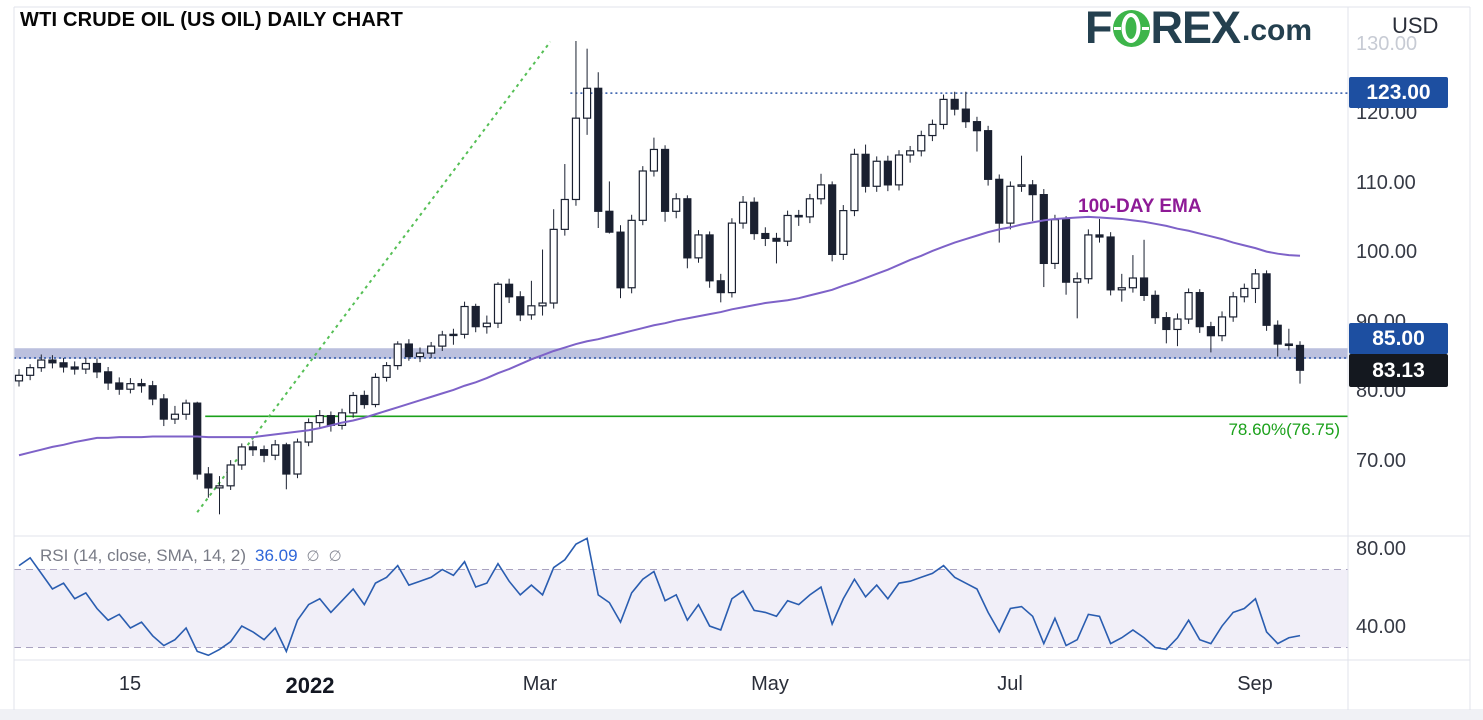  I want to click on rsi-current-value: 36.09, so click(276, 555).